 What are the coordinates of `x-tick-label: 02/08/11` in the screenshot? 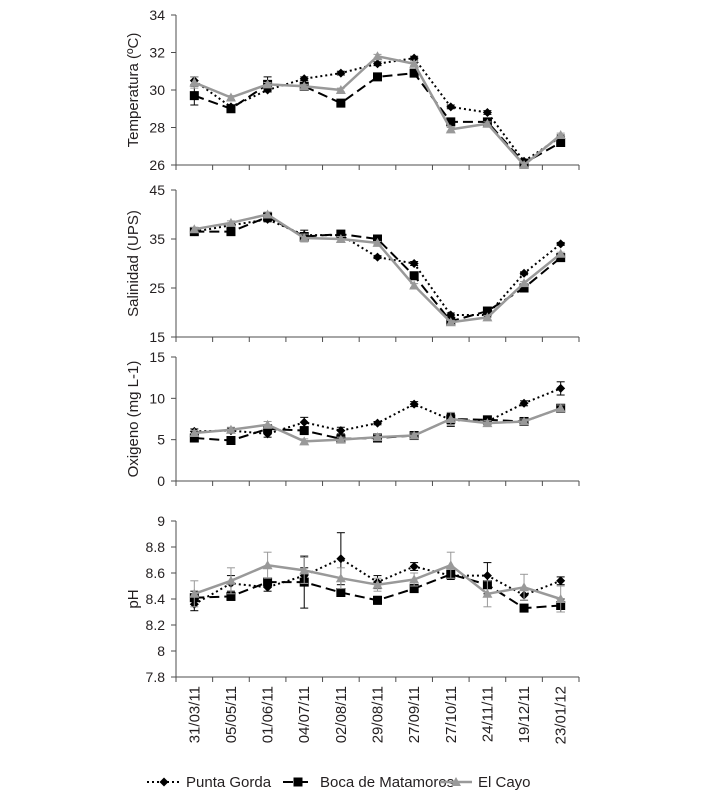 It's located at (341, 714).